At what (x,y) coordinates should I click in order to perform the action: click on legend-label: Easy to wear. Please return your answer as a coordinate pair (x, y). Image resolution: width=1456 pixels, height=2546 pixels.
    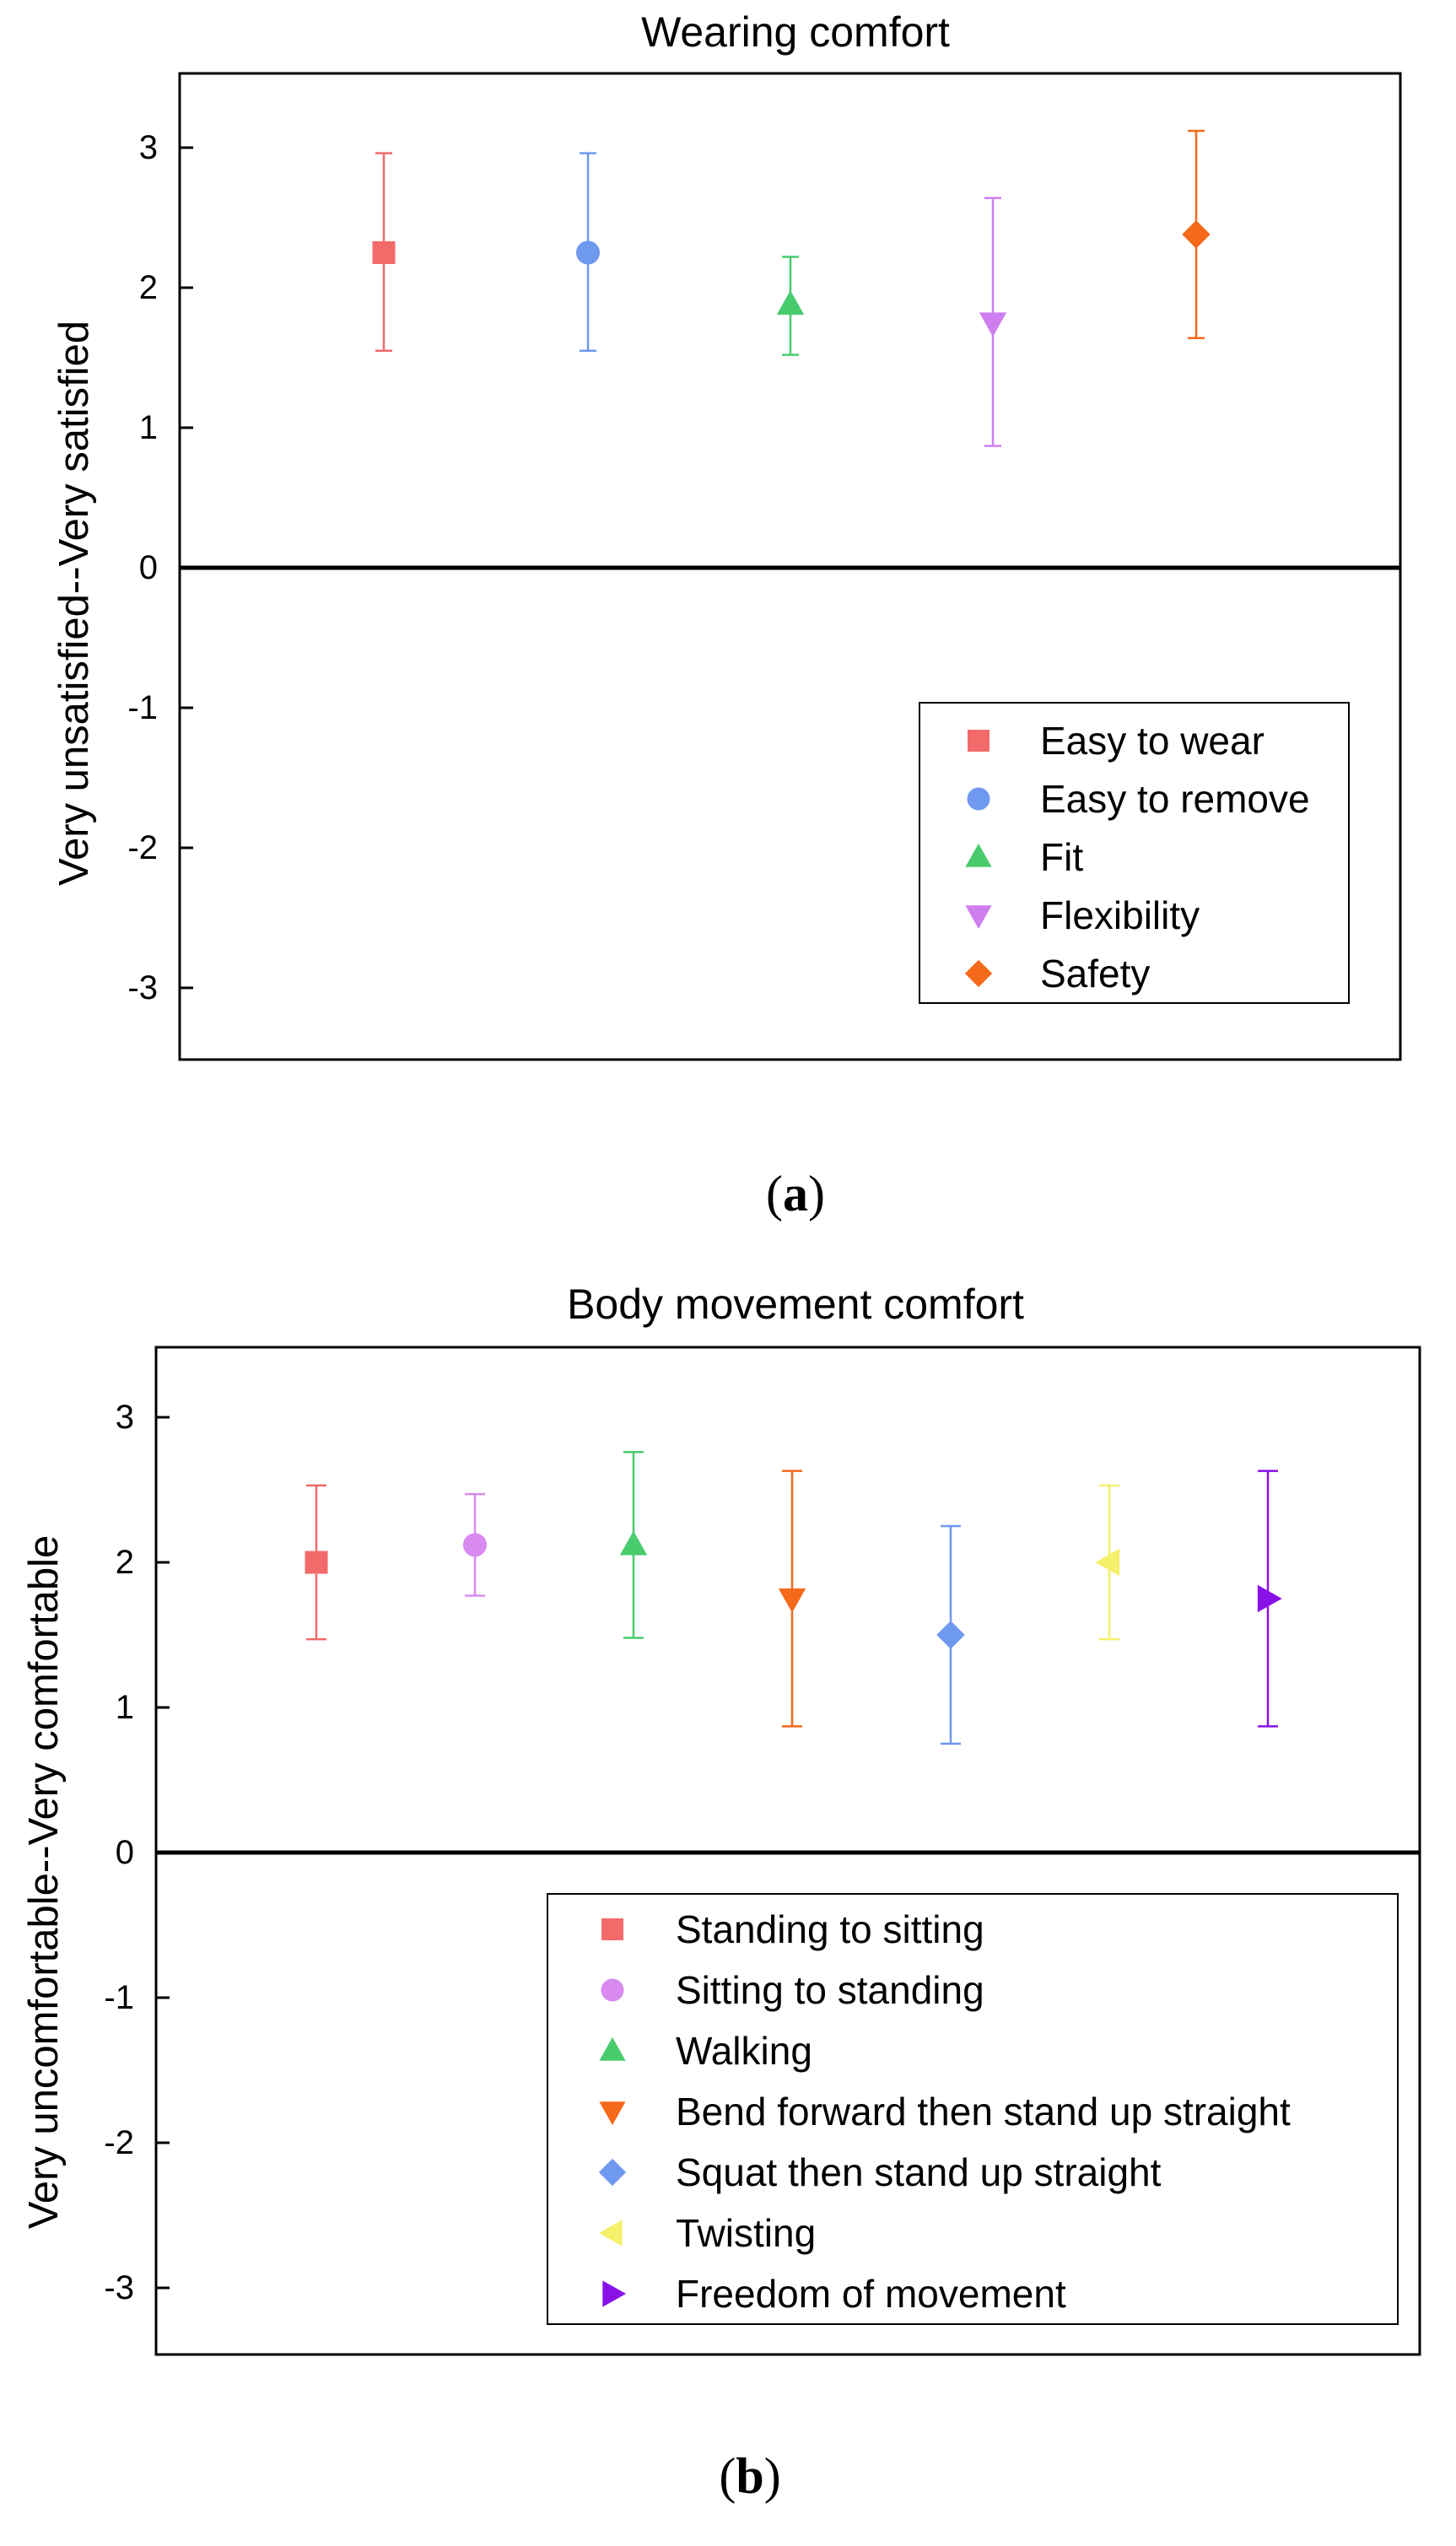
    Looking at the image, I should click on (1152, 741).